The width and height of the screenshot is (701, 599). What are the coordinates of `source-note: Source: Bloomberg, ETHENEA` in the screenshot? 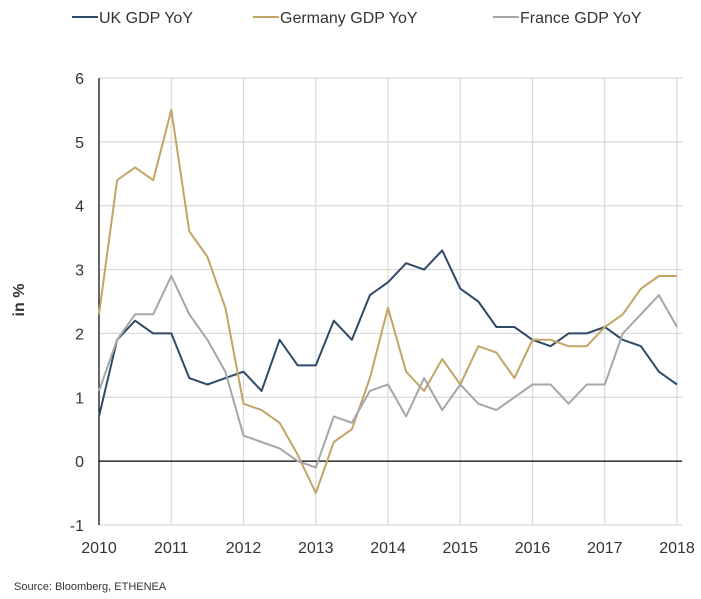 It's located at (90, 587).